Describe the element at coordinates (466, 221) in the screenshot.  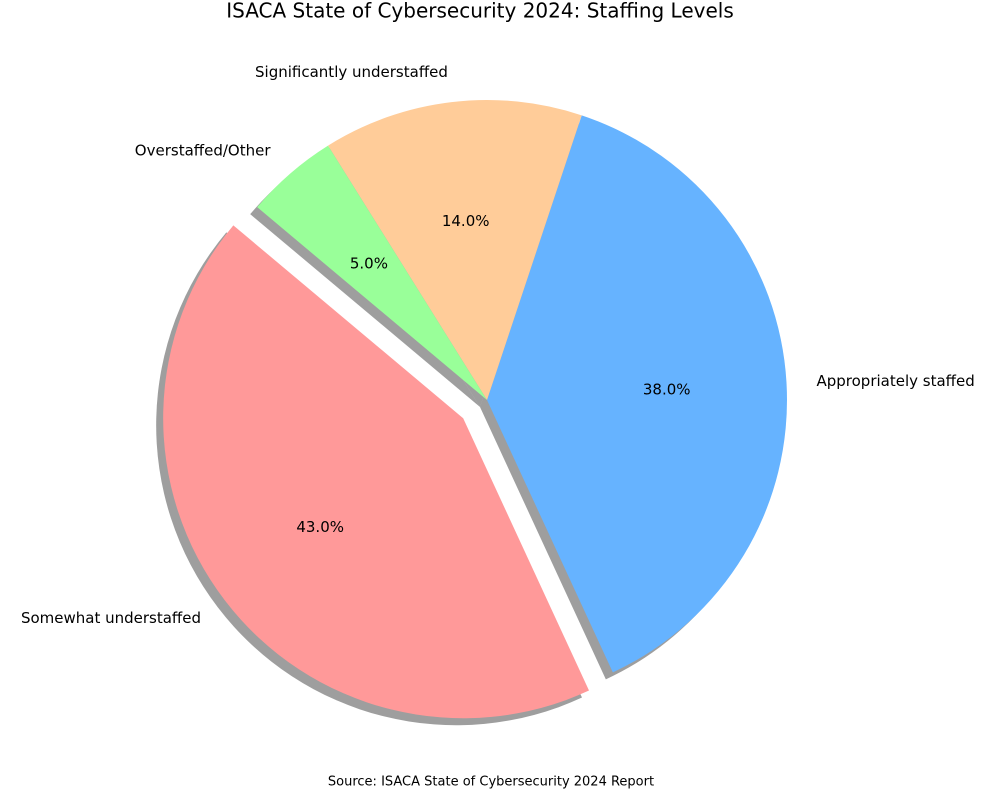
I see `percent-label: 14.0%` at that location.